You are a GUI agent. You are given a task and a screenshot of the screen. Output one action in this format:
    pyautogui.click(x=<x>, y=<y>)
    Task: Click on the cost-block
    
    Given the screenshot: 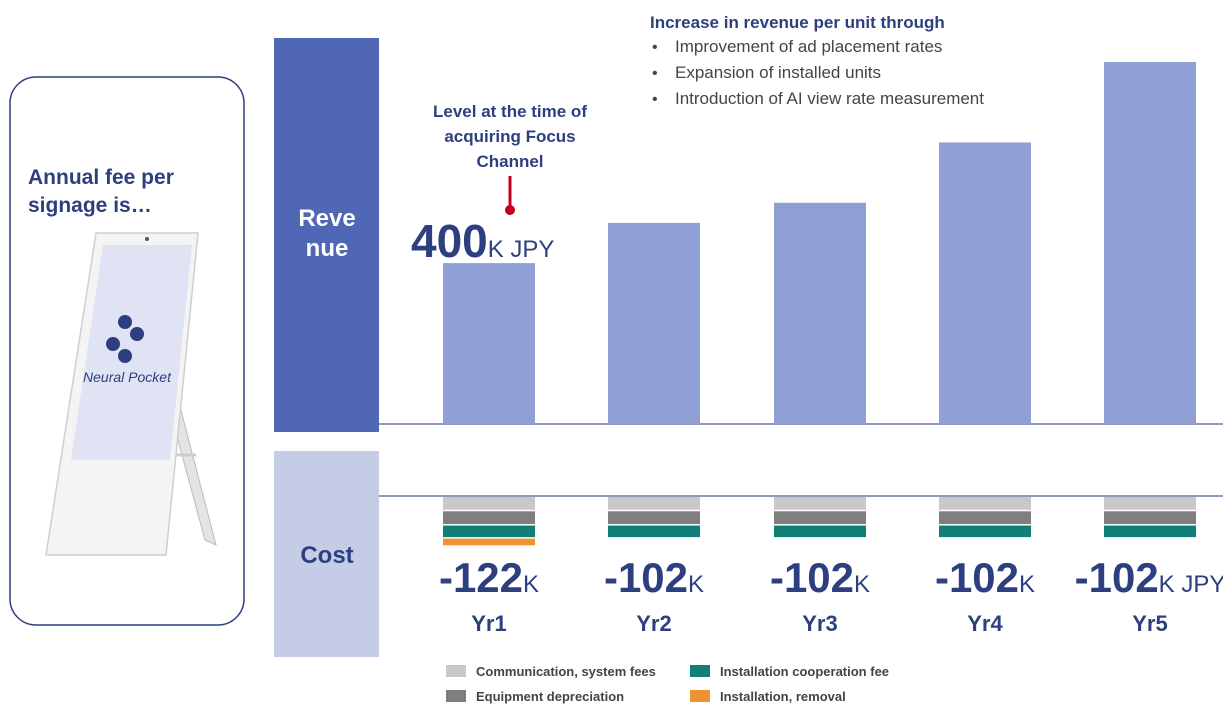 What is the action you would take?
    pyautogui.click(x=326, y=554)
    